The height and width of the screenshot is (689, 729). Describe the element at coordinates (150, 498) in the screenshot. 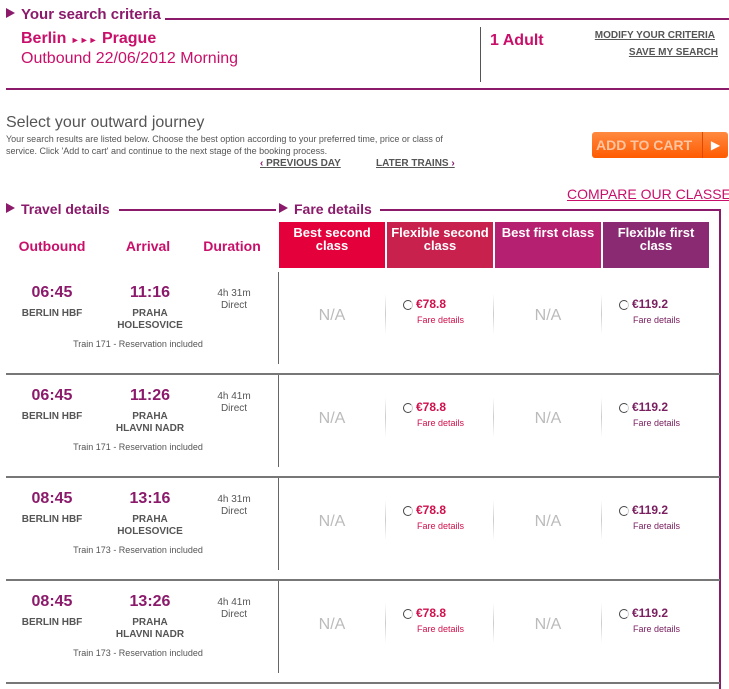

I see `arrival-time: 13:16` at that location.